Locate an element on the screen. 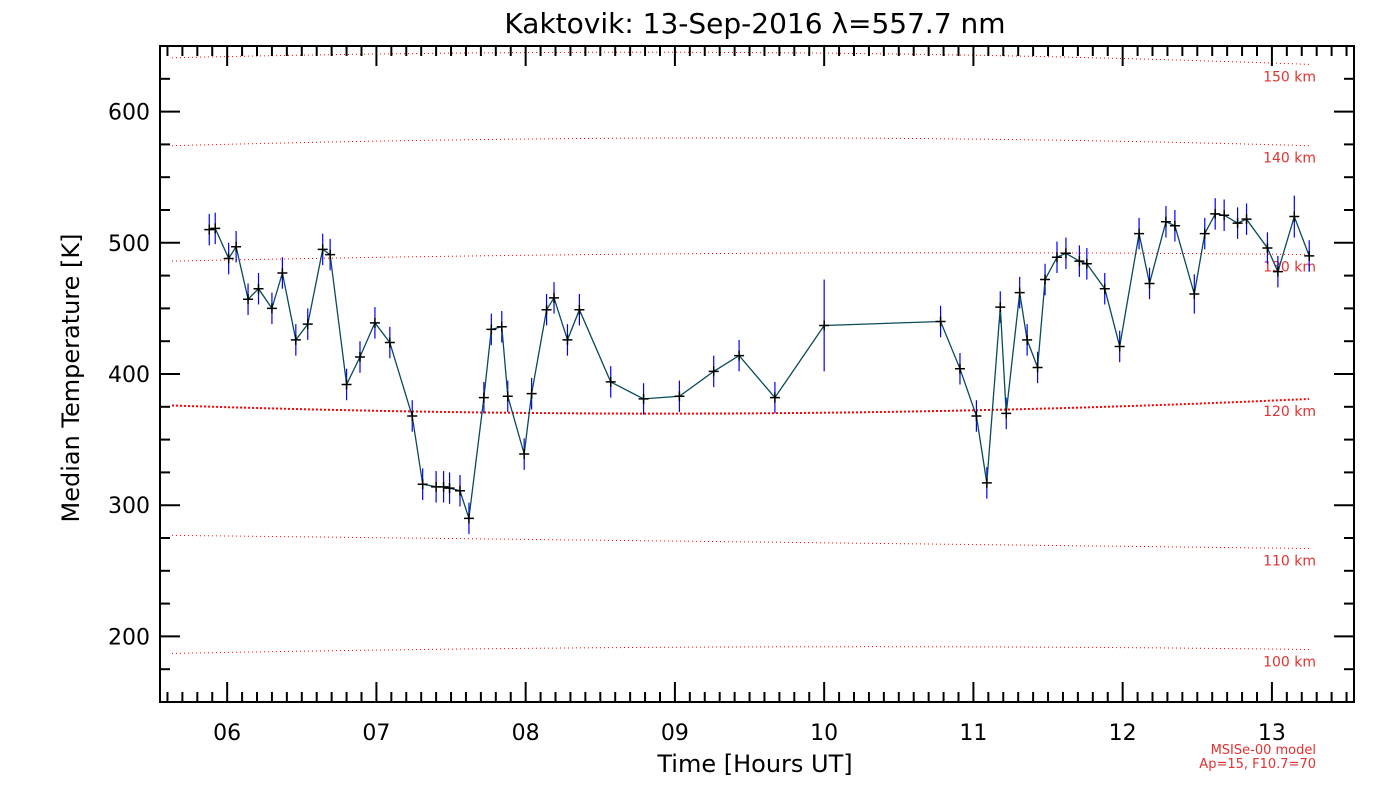 This screenshot has height=800, width=1400. chart-title: Kaktovik: 13-Sep-2016 λ=557.7 nm is located at coordinates (754, 23).